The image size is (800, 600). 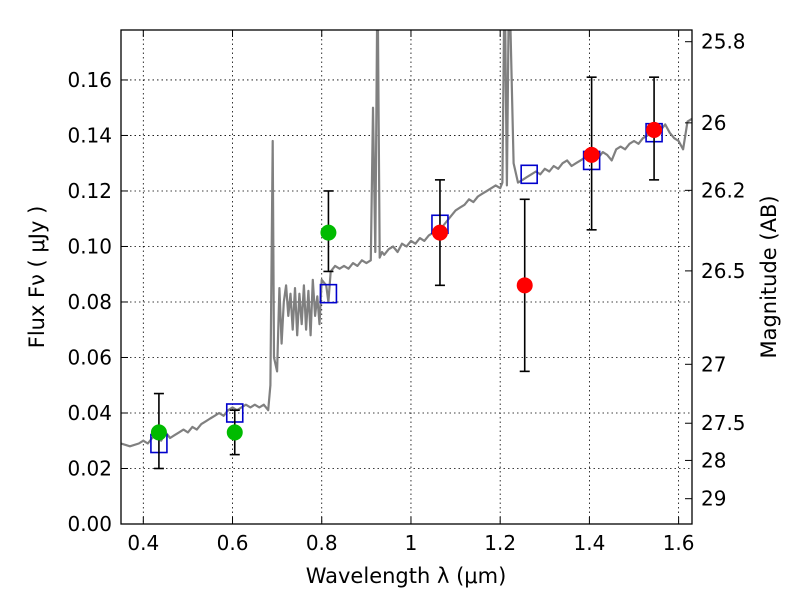 I want to click on x-tick-label: 0.6, so click(x=233, y=543).